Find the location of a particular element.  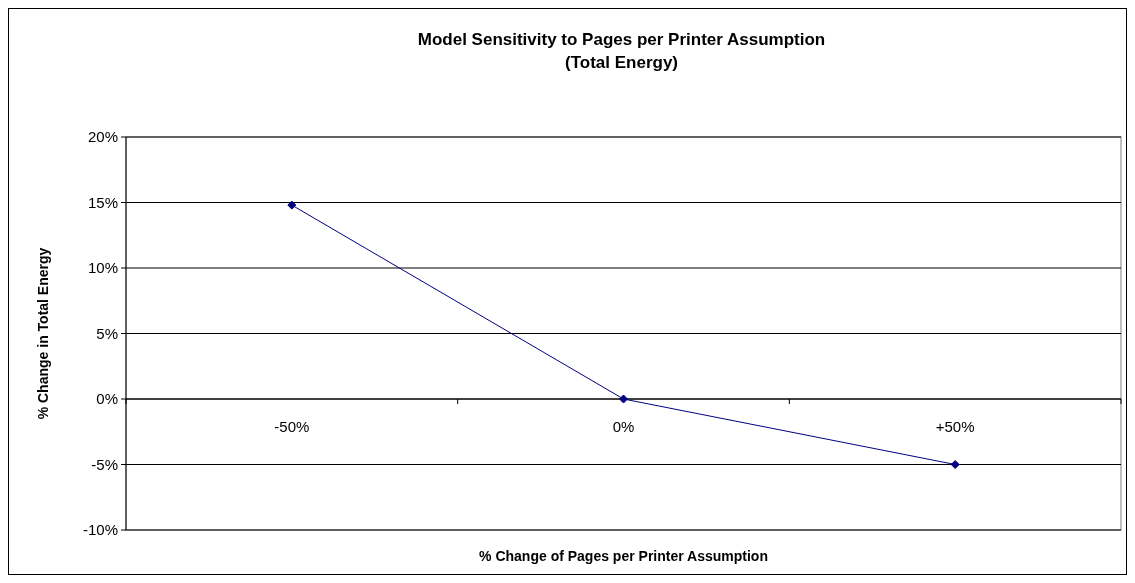

x-tick-label: 0% is located at coordinates (623, 426).